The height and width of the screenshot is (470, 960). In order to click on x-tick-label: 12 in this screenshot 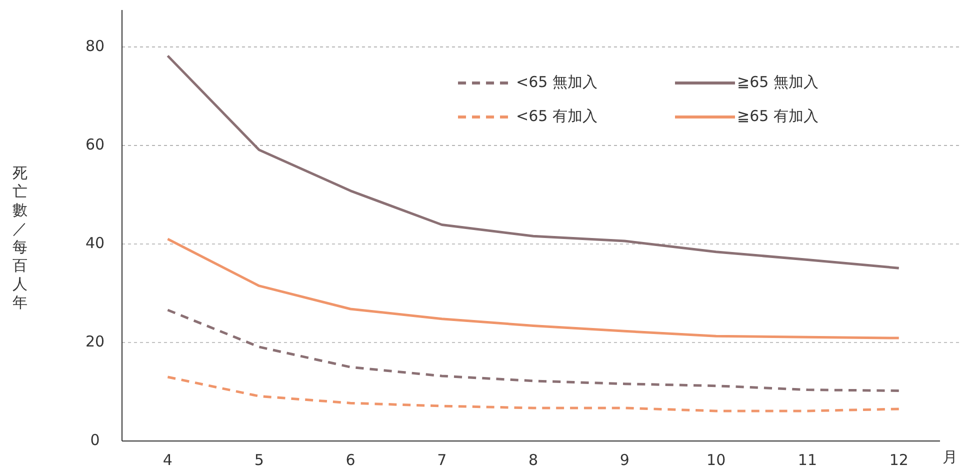, I will do `click(898, 460)`.